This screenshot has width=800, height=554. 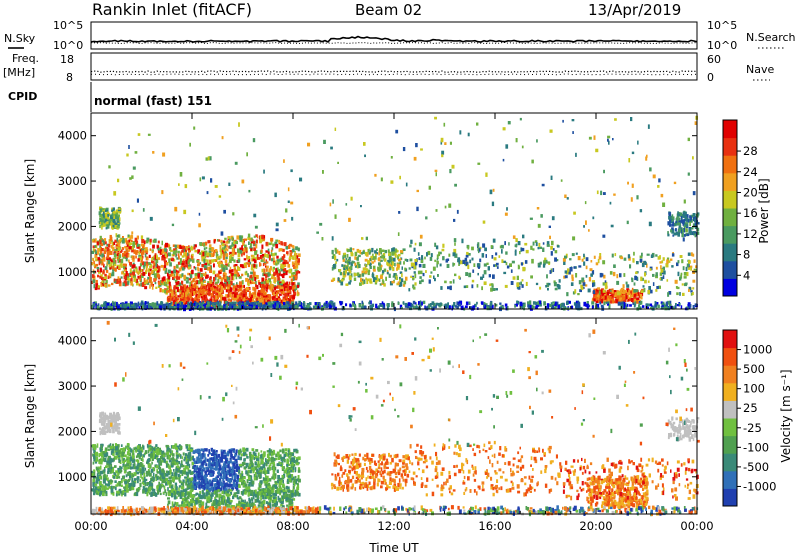 I want to click on colorbar-segment, so click(x=730, y=269).